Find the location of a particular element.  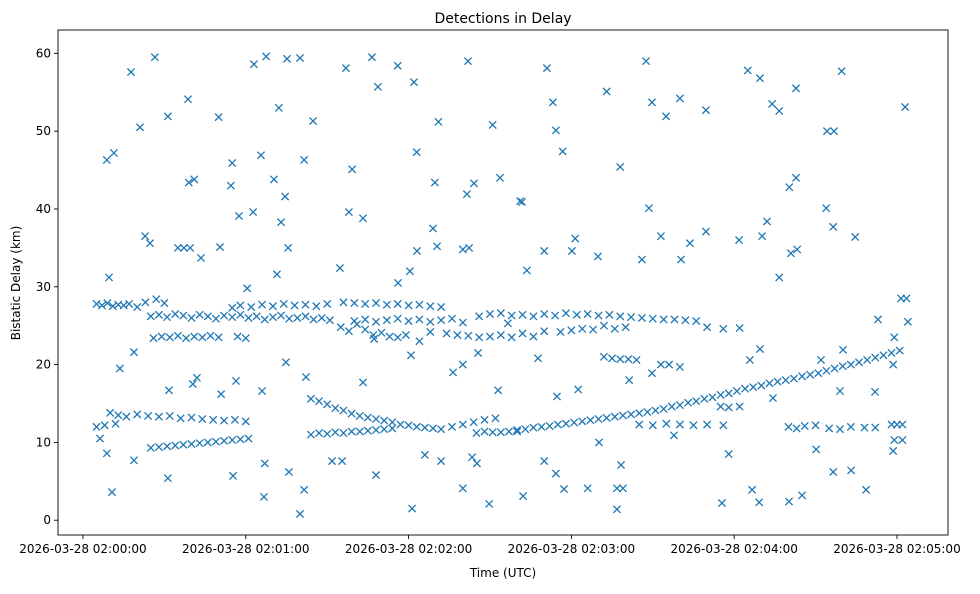

y-tick-label: 50 is located at coordinates (43, 131).